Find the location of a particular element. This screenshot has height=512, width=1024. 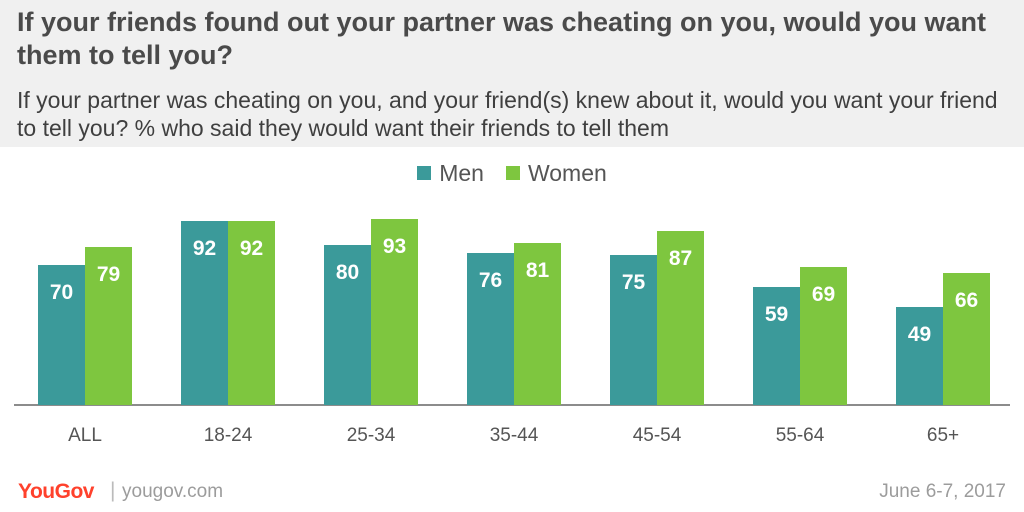

bar-men-65+ is located at coordinates (919, 356).